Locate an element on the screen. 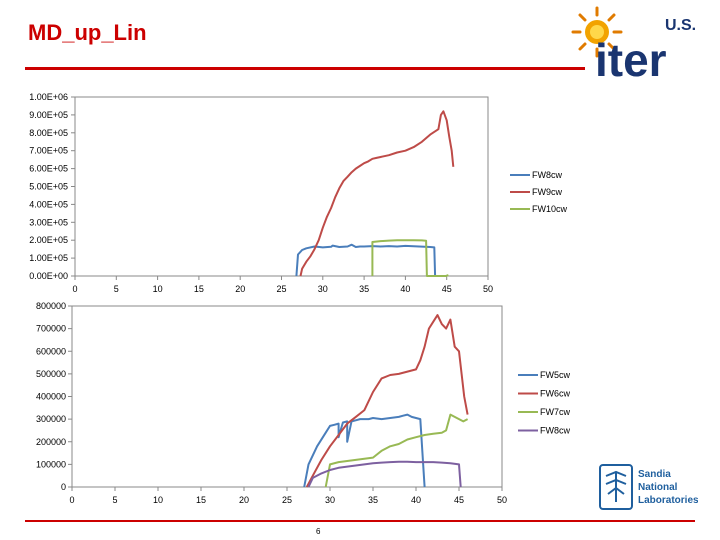 This screenshot has width=720, height=540. bottom-rule is located at coordinates (360, 521).